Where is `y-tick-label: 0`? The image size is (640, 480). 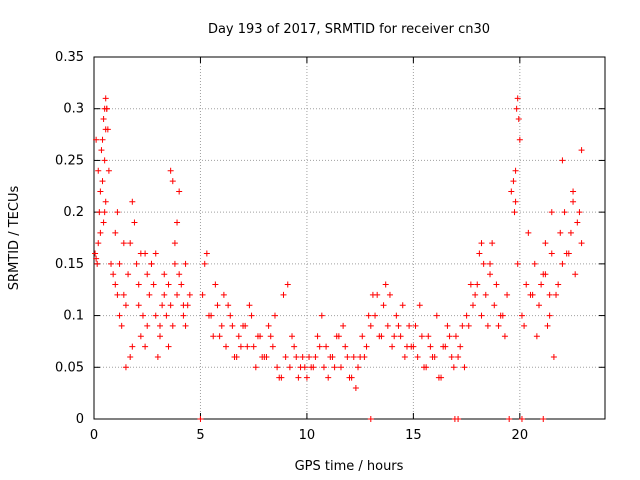 y-tick-label: 0 is located at coordinates (80, 419).